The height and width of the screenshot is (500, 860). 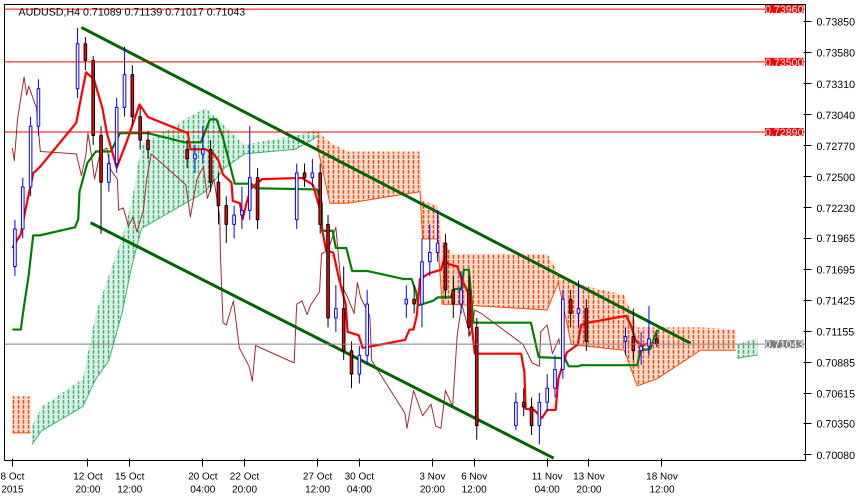 What do you see at coordinates (836, 22) in the screenshot?
I see `y-tick-label: 0.73850` at bounding box center [836, 22].